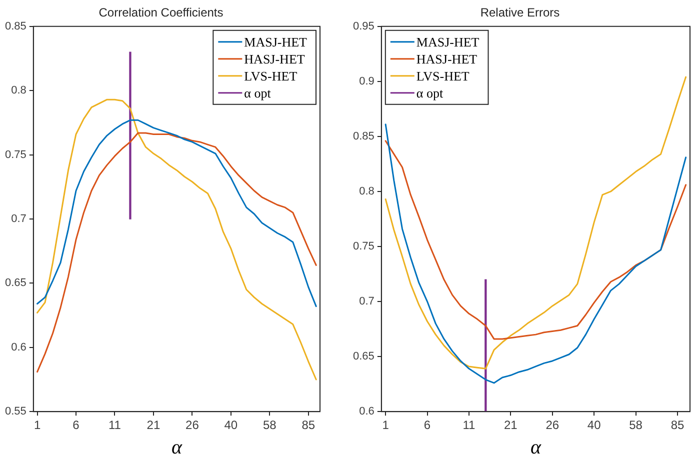 The image size is (697, 468). What do you see at coordinates (366, 81) in the screenshot?
I see `y-tick-label: 0.9` at bounding box center [366, 81].